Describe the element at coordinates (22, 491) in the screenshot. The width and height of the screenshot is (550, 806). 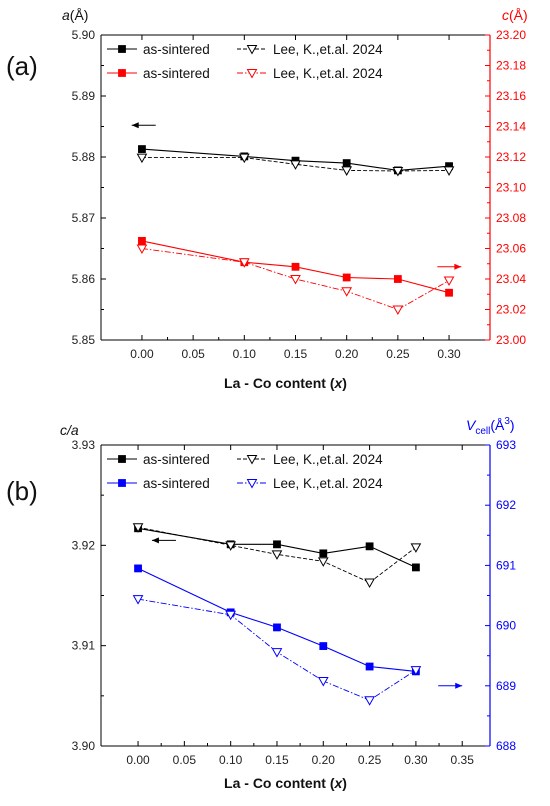
I see `panel-label: (b)` at that location.